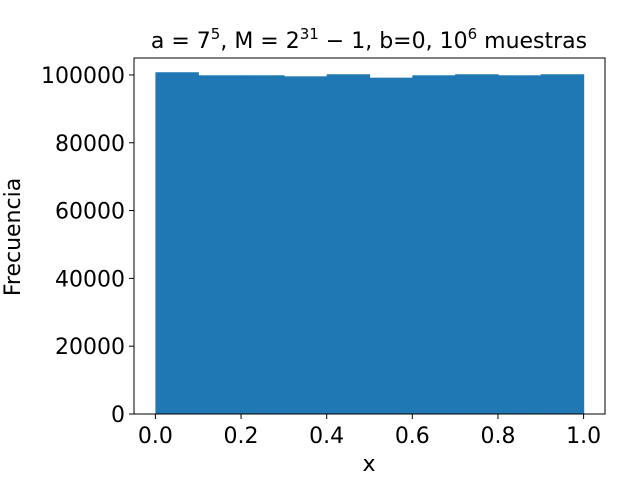 The image size is (640, 485). What do you see at coordinates (90, 144) in the screenshot?
I see `y-tick-label: 80000` at bounding box center [90, 144].